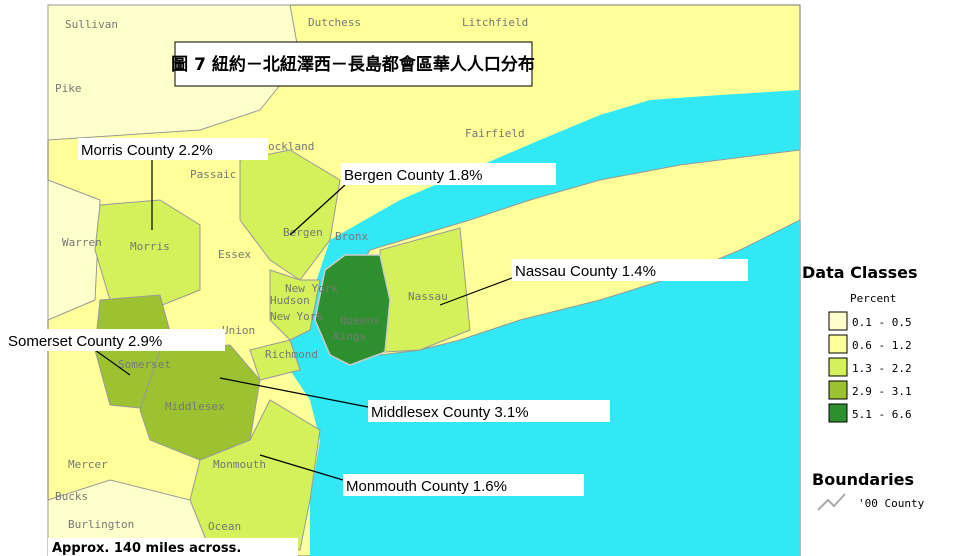 The width and height of the screenshot is (975, 556). What do you see at coordinates (882, 345) in the screenshot?
I see `legend-label: 0.6 - 1.2` at bounding box center [882, 345].